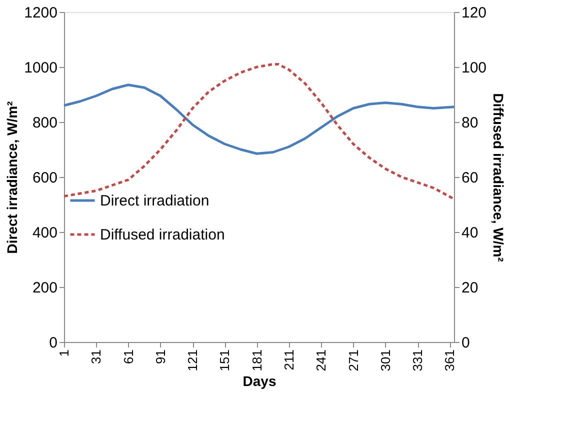 This screenshot has width=587, height=437. Describe the element at coordinates (259, 119) in the screenshot. I see `line-series` at that location.